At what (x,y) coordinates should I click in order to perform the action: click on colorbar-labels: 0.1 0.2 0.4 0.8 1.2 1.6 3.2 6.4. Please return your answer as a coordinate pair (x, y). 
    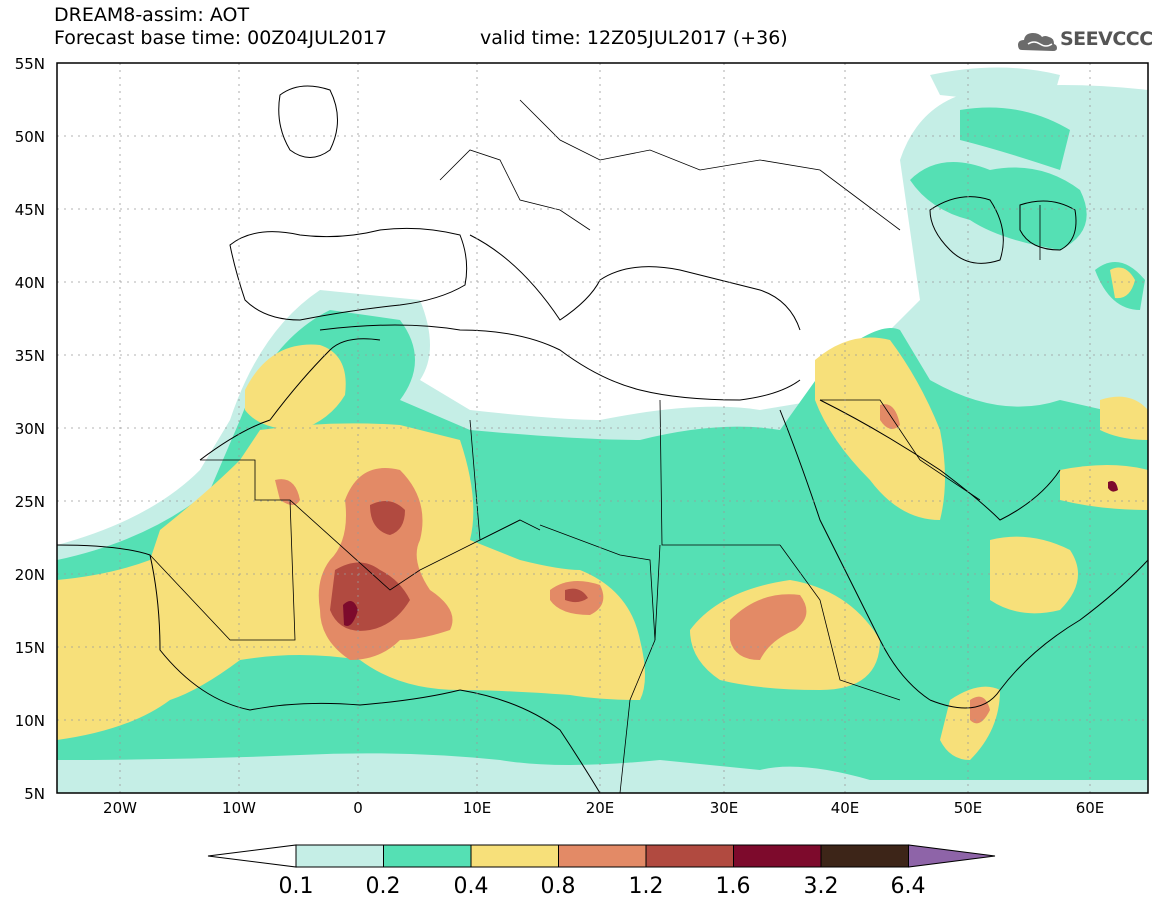
    Looking at the image, I should click on (602, 886).